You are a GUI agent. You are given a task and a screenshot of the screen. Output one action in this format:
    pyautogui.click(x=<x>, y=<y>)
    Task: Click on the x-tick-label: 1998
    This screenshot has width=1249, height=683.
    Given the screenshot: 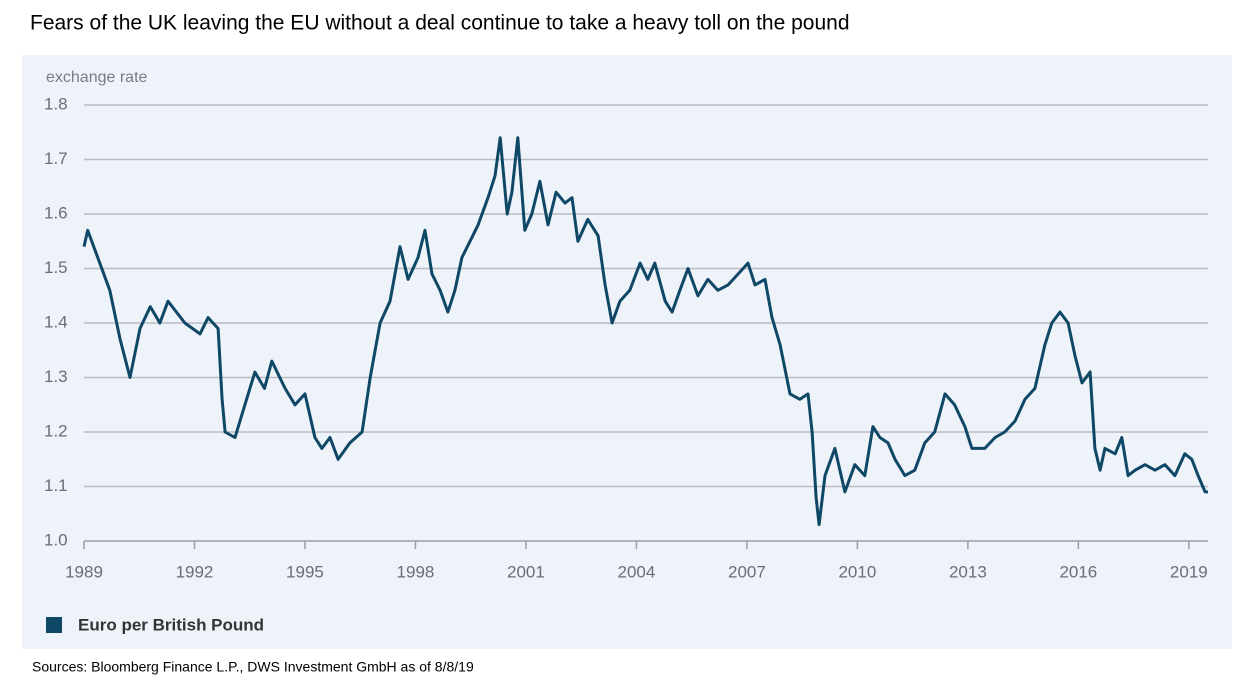 What is the action you would take?
    pyautogui.click(x=416, y=571)
    